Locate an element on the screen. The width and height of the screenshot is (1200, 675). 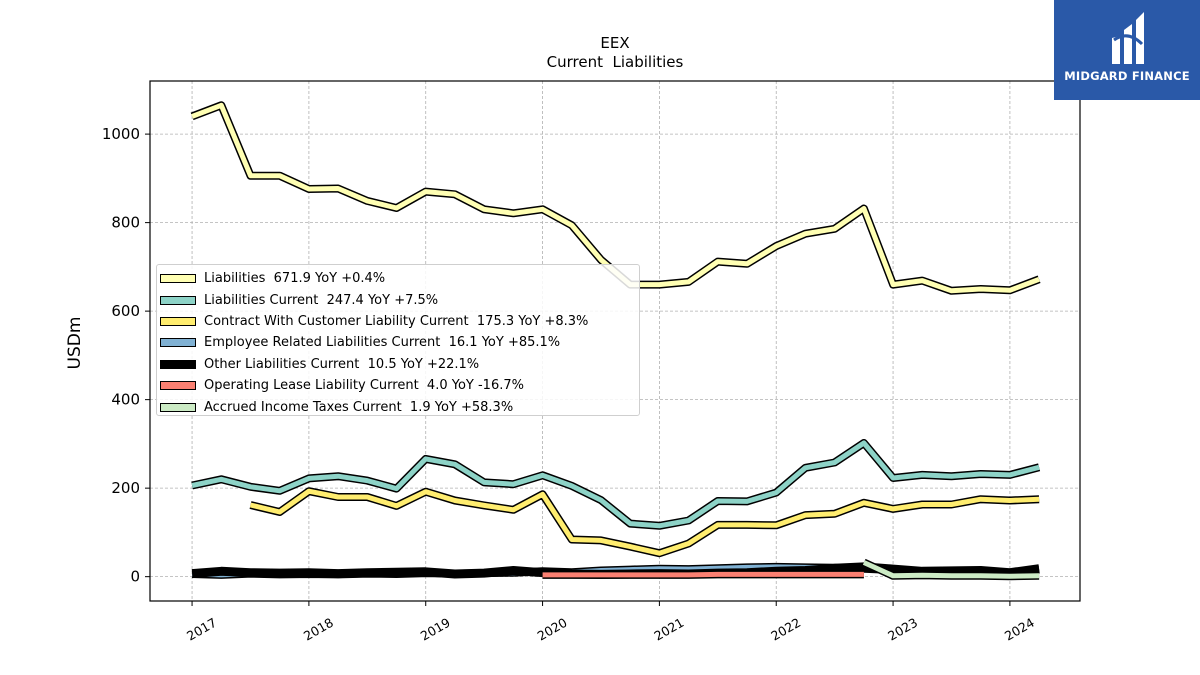
x-tick-label: 2024 is located at coordinates (1019, 629).